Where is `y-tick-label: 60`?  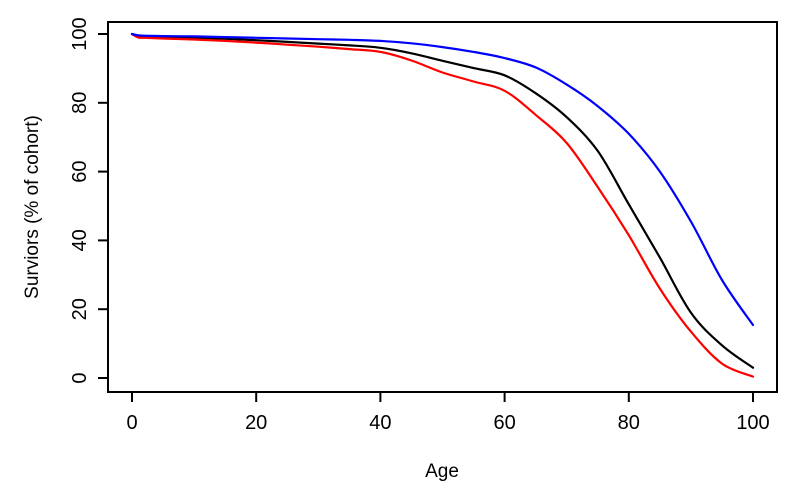 y-tick-label: 60 is located at coordinates (80, 171).